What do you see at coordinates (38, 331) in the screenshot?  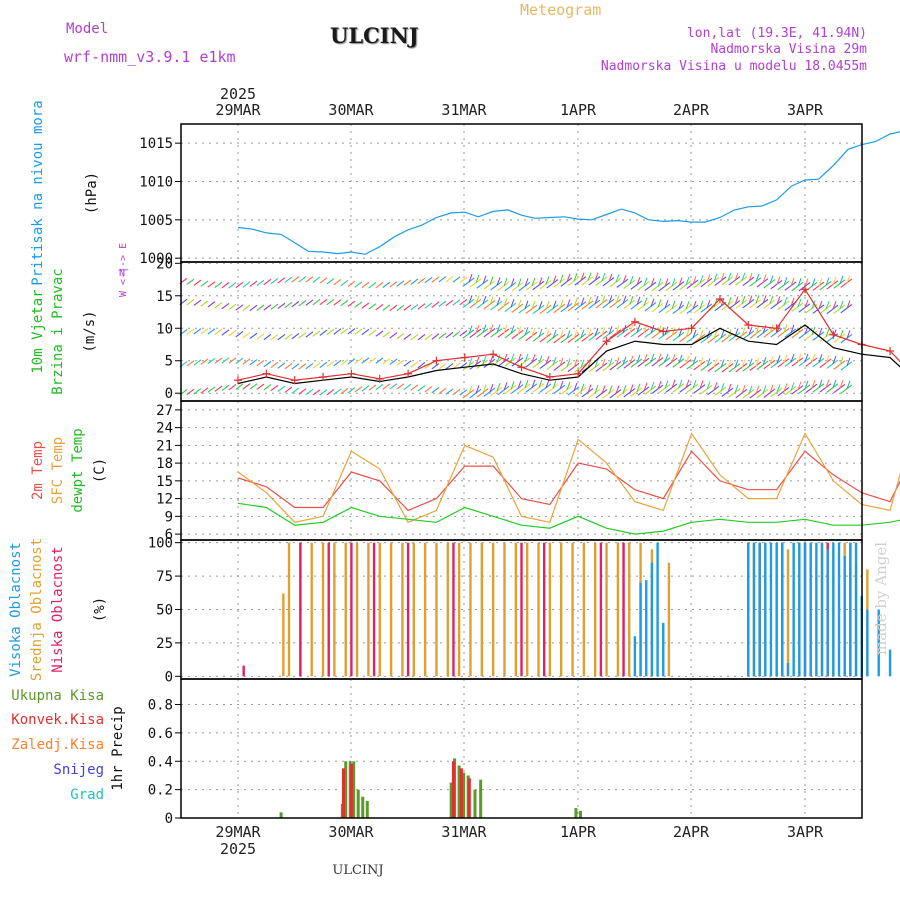 I see `axis-label-ylabel: 10m Vjetar` at bounding box center [38, 331].